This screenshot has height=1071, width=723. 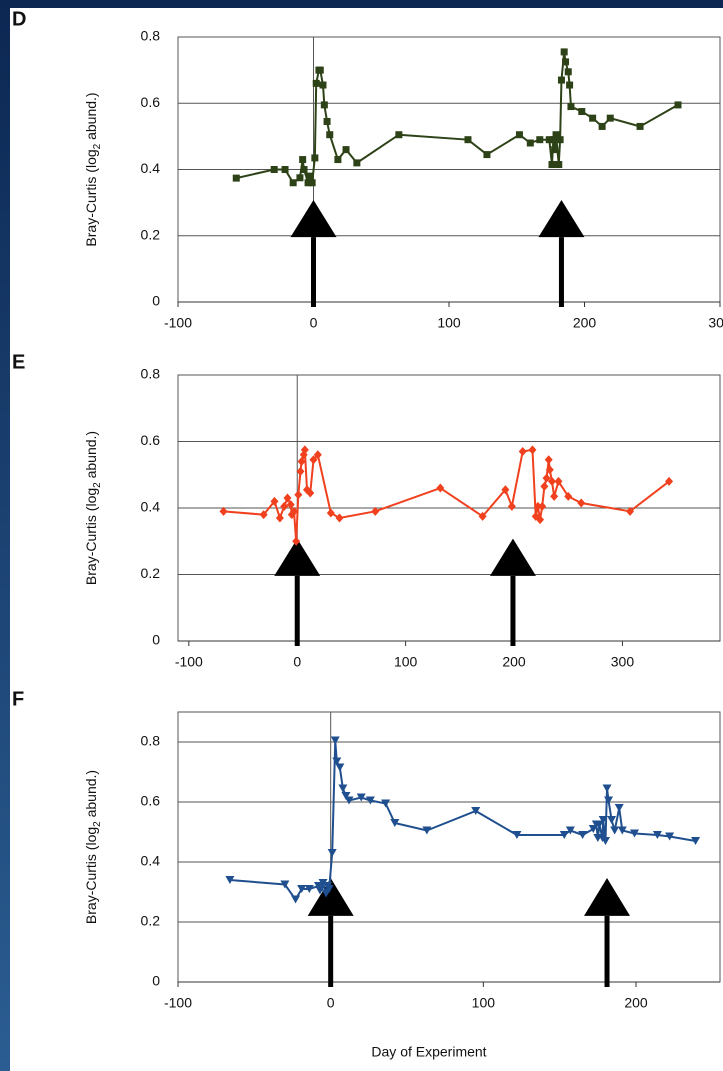 I want to click on x-tick-label: -100, so click(x=189, y=662).